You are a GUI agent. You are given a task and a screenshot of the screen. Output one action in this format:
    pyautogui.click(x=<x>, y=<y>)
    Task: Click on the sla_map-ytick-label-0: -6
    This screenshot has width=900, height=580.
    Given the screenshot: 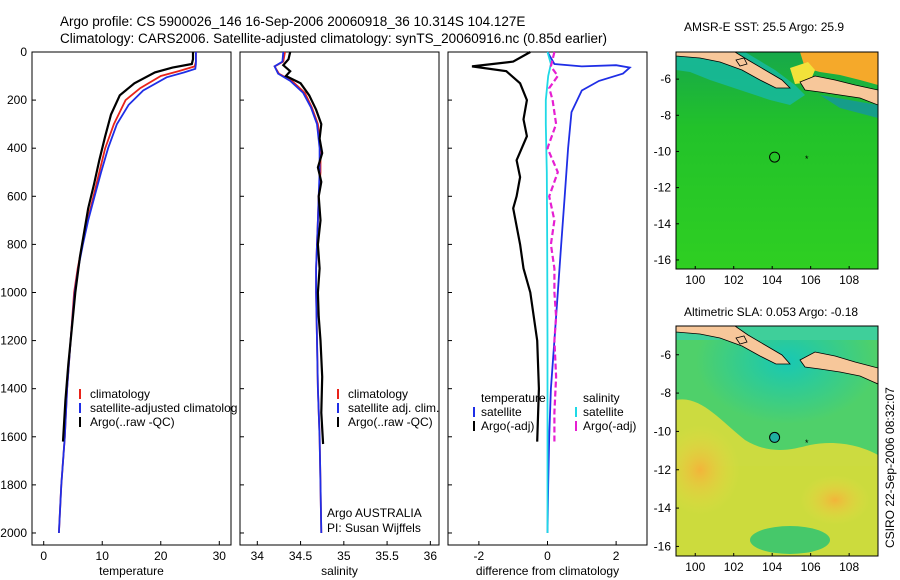 What is the action you would take?
    pyautogui.click(x=665, y=355)
    